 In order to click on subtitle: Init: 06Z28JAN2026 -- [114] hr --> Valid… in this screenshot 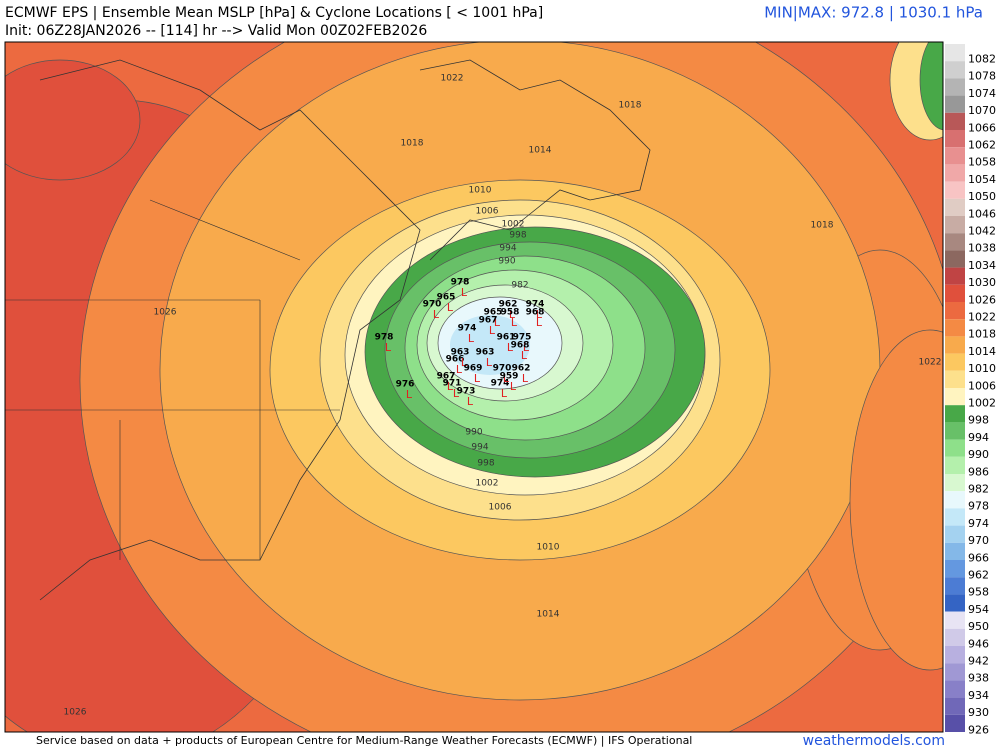, I will do `click(216, 31)`.